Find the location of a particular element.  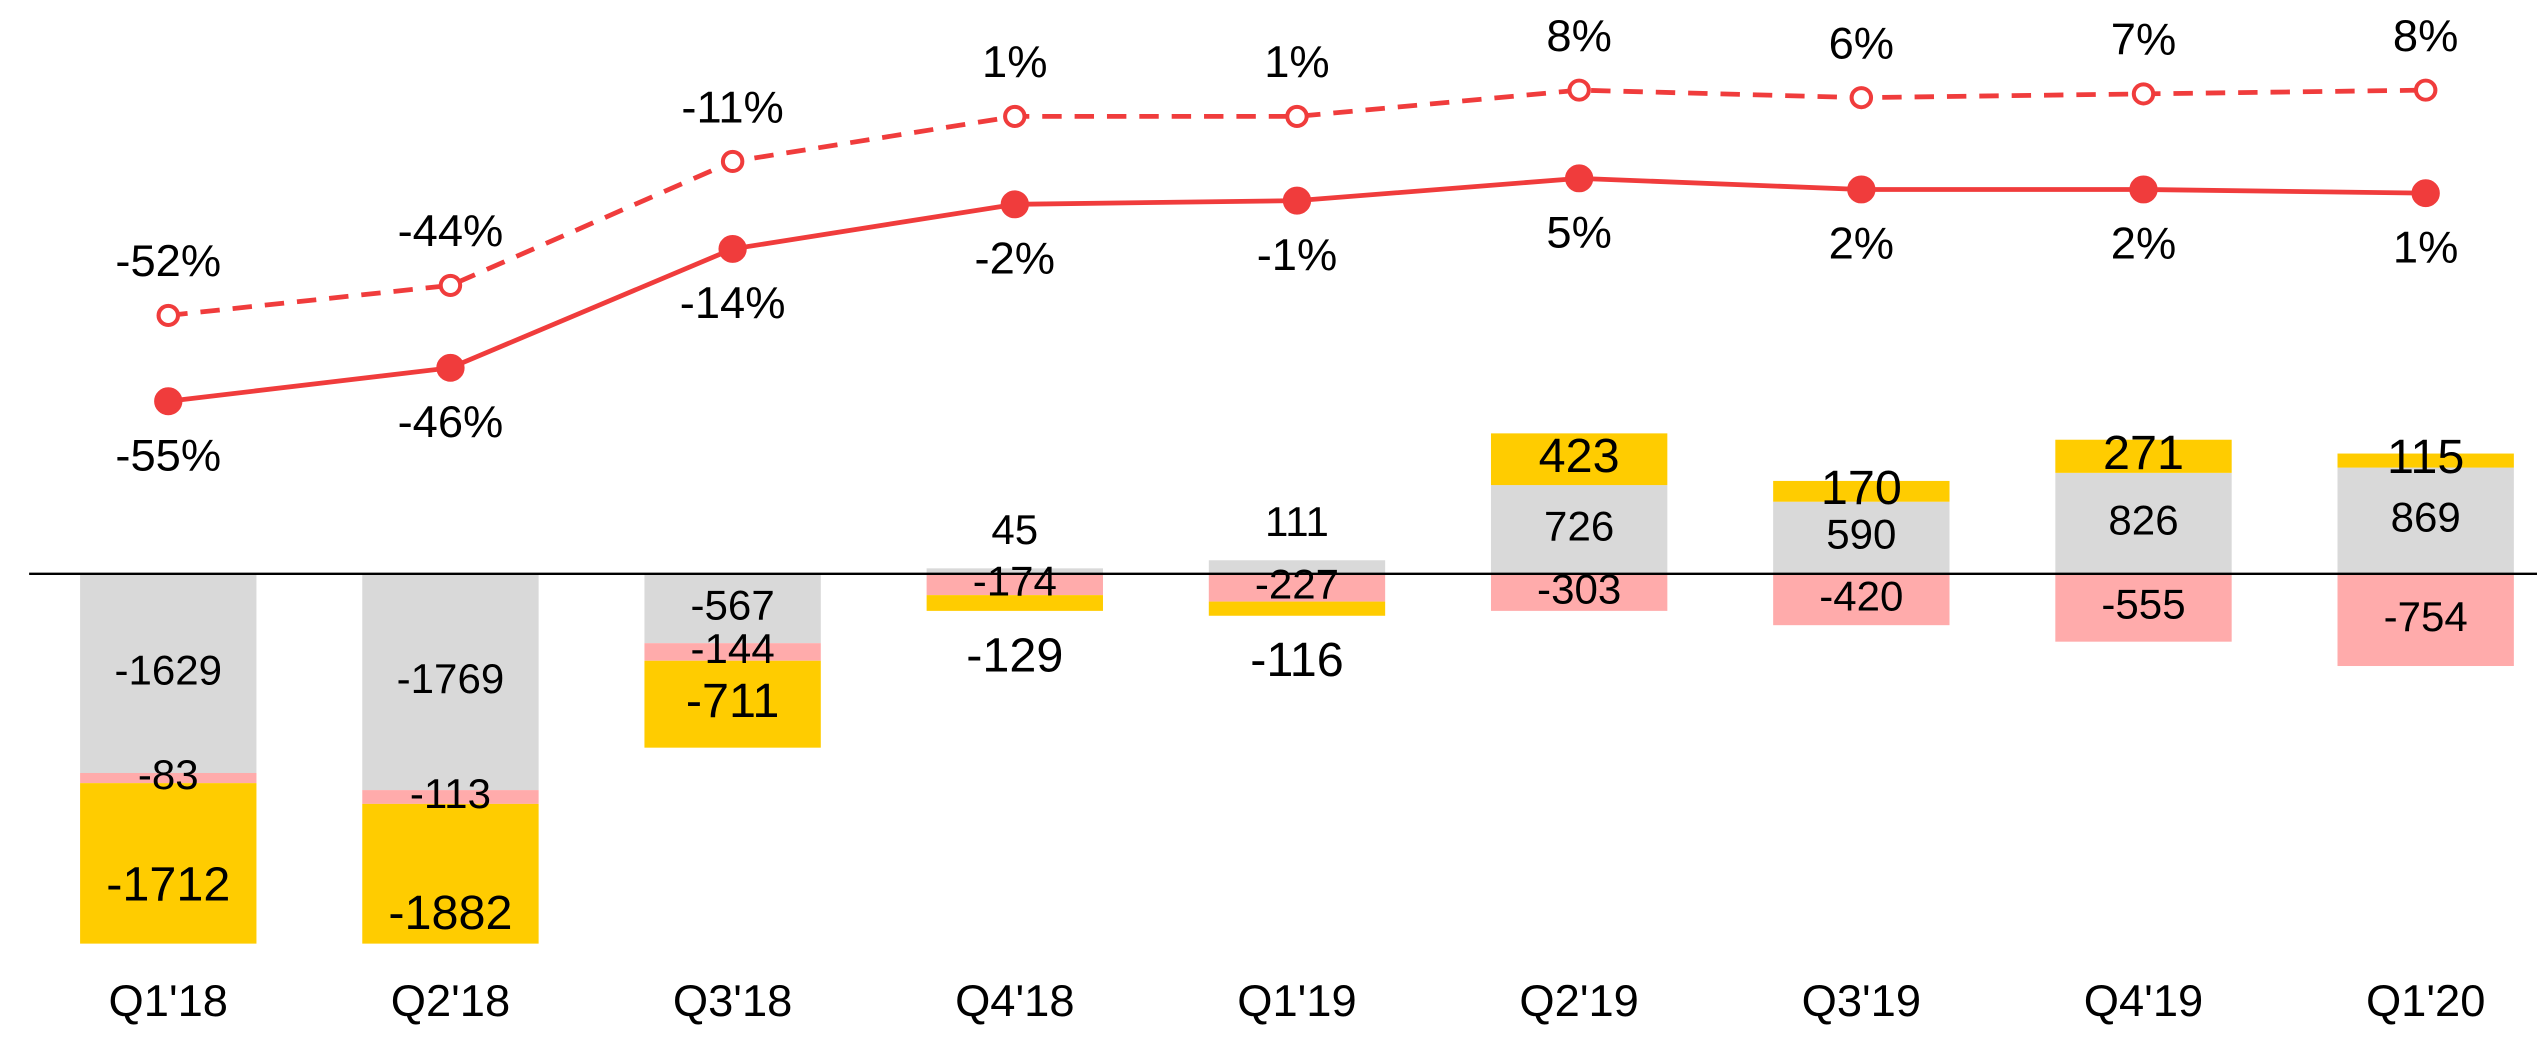

line-label: -52% is located at coordinates (168, 261).